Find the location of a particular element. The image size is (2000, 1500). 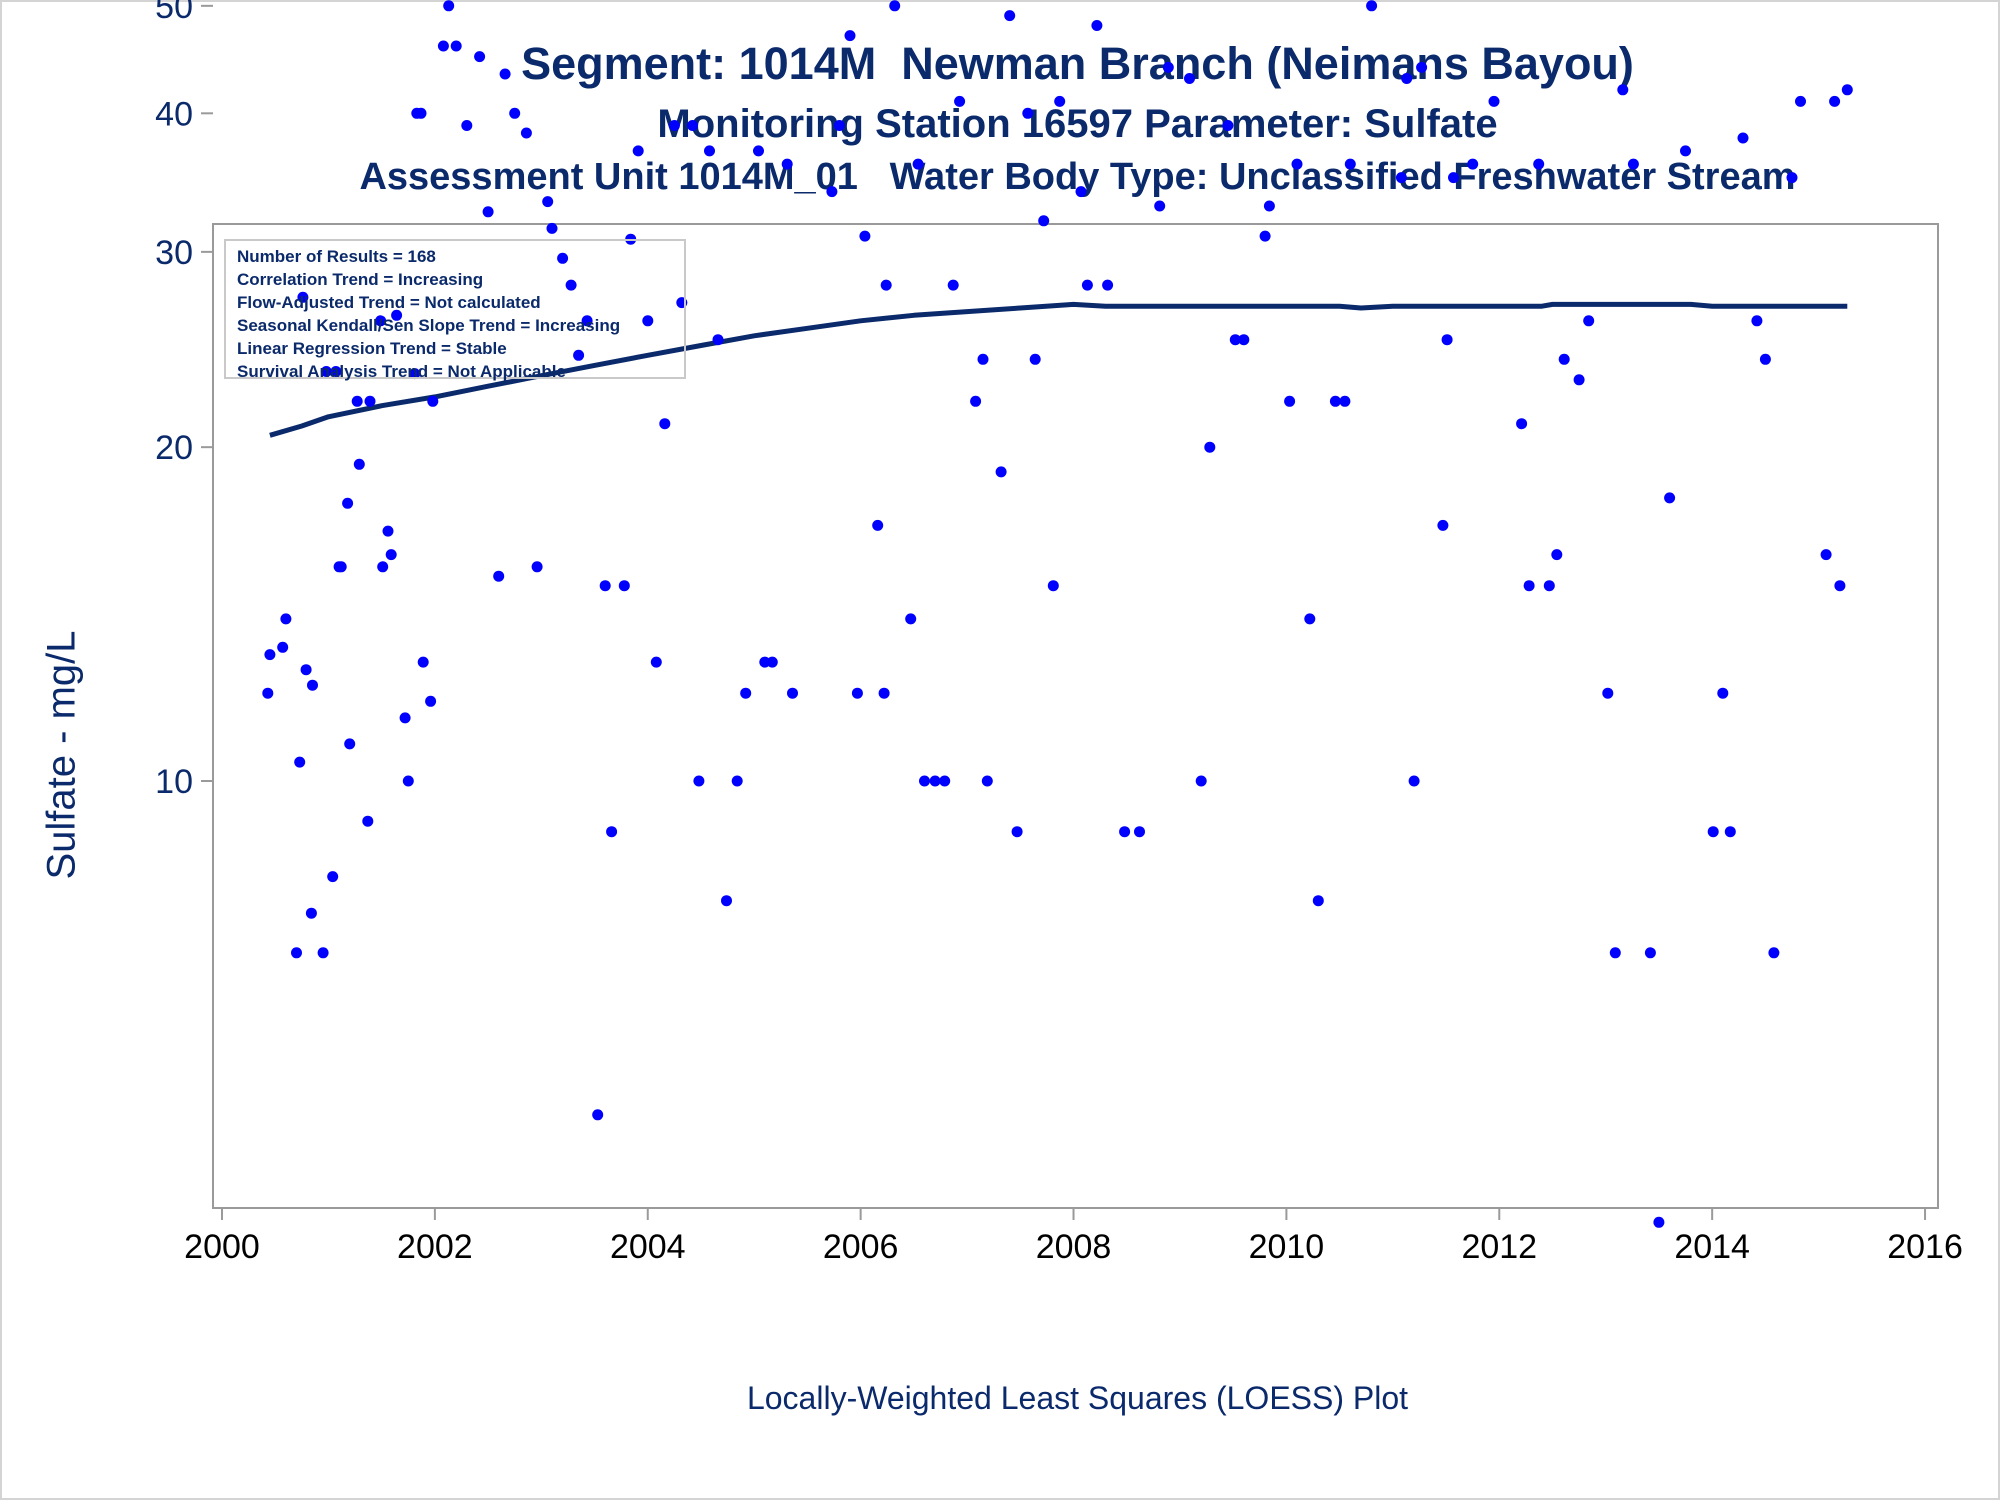

x-tick-label: 2004 is located at coordinates (648, 1247).